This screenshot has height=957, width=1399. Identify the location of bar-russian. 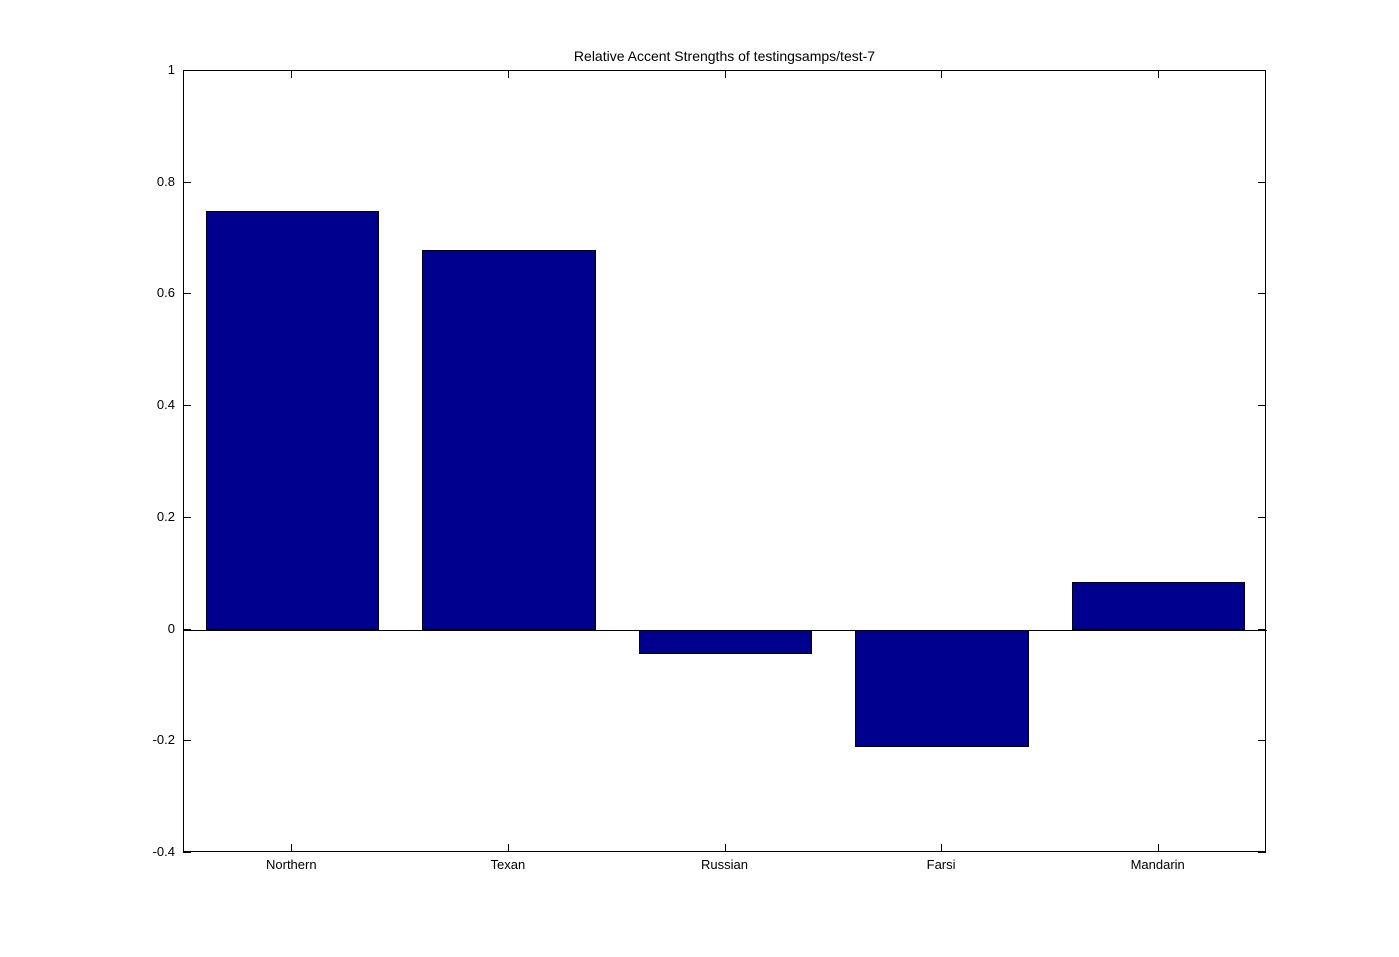
(725, 641).